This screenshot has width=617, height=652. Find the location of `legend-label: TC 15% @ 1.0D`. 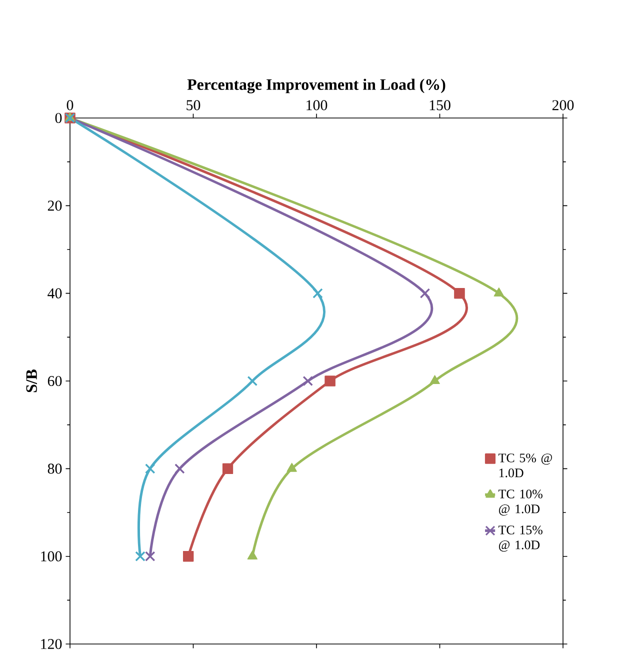

legend-label: TC 15% @ 1.0D is located at coordinates (520, 539).